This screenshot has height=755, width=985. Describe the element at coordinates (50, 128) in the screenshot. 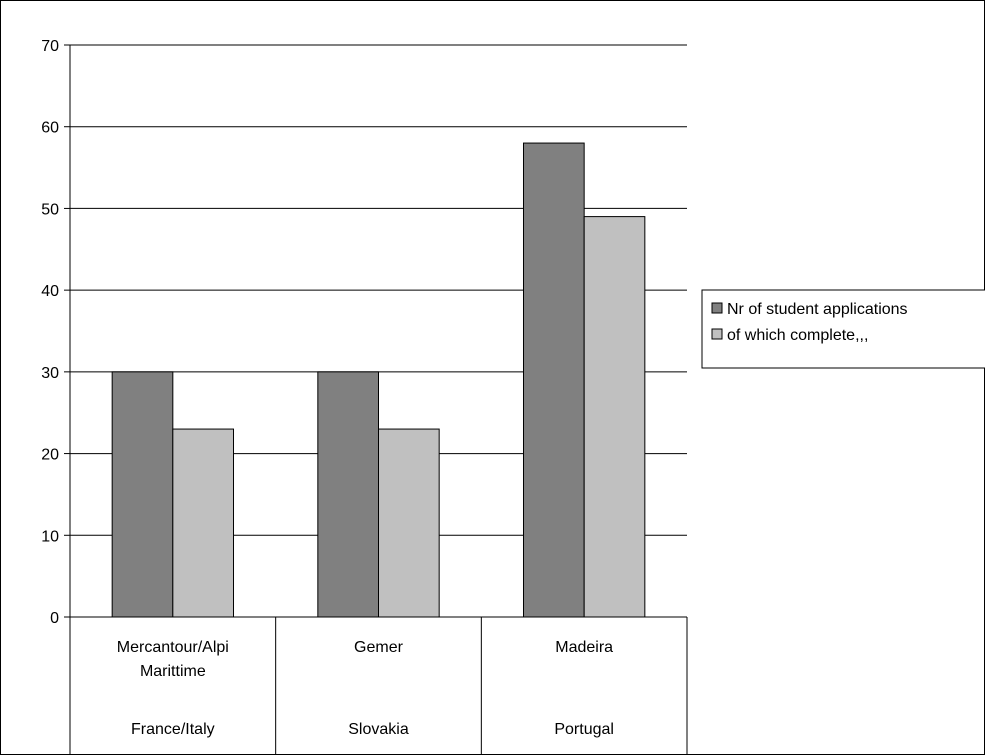

I see `y-tick-label: 60` at that location.